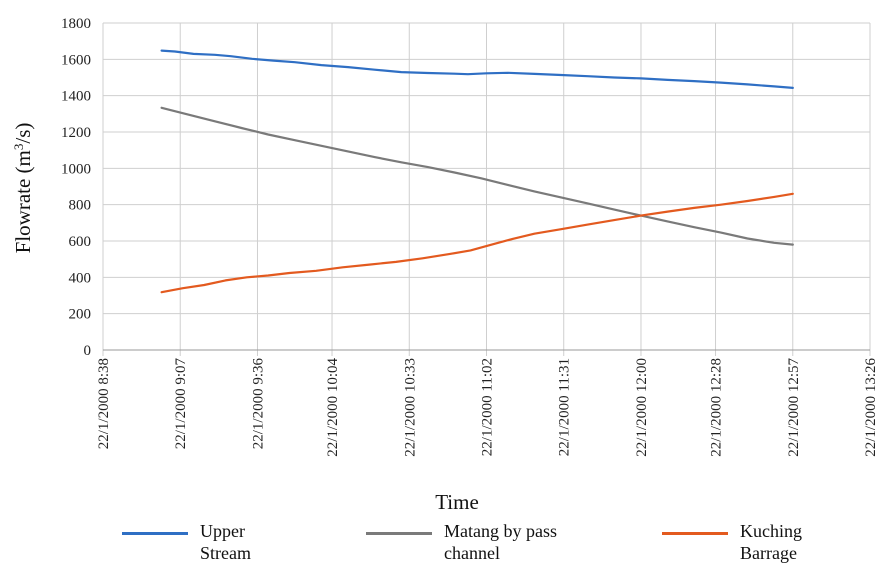 The image size is (891, 564). What do you see at coordinates (258, 404) in the screenshot?
I see `x-tick-label: 22/1/2000 9:36` at bounding box center [258, 404].